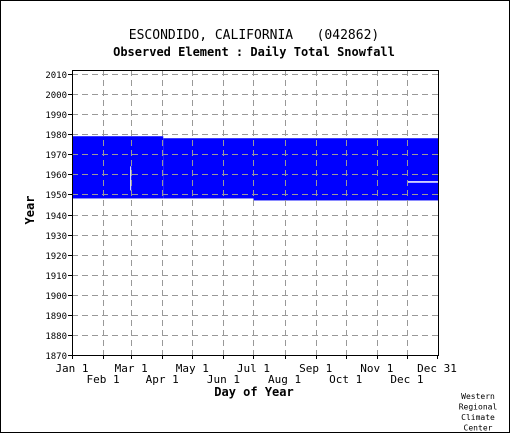  What do you see at coordinates (253, 392) in the screenshot?
I see `x-axis-label: Day of Year` at bounding box center [253, 392].